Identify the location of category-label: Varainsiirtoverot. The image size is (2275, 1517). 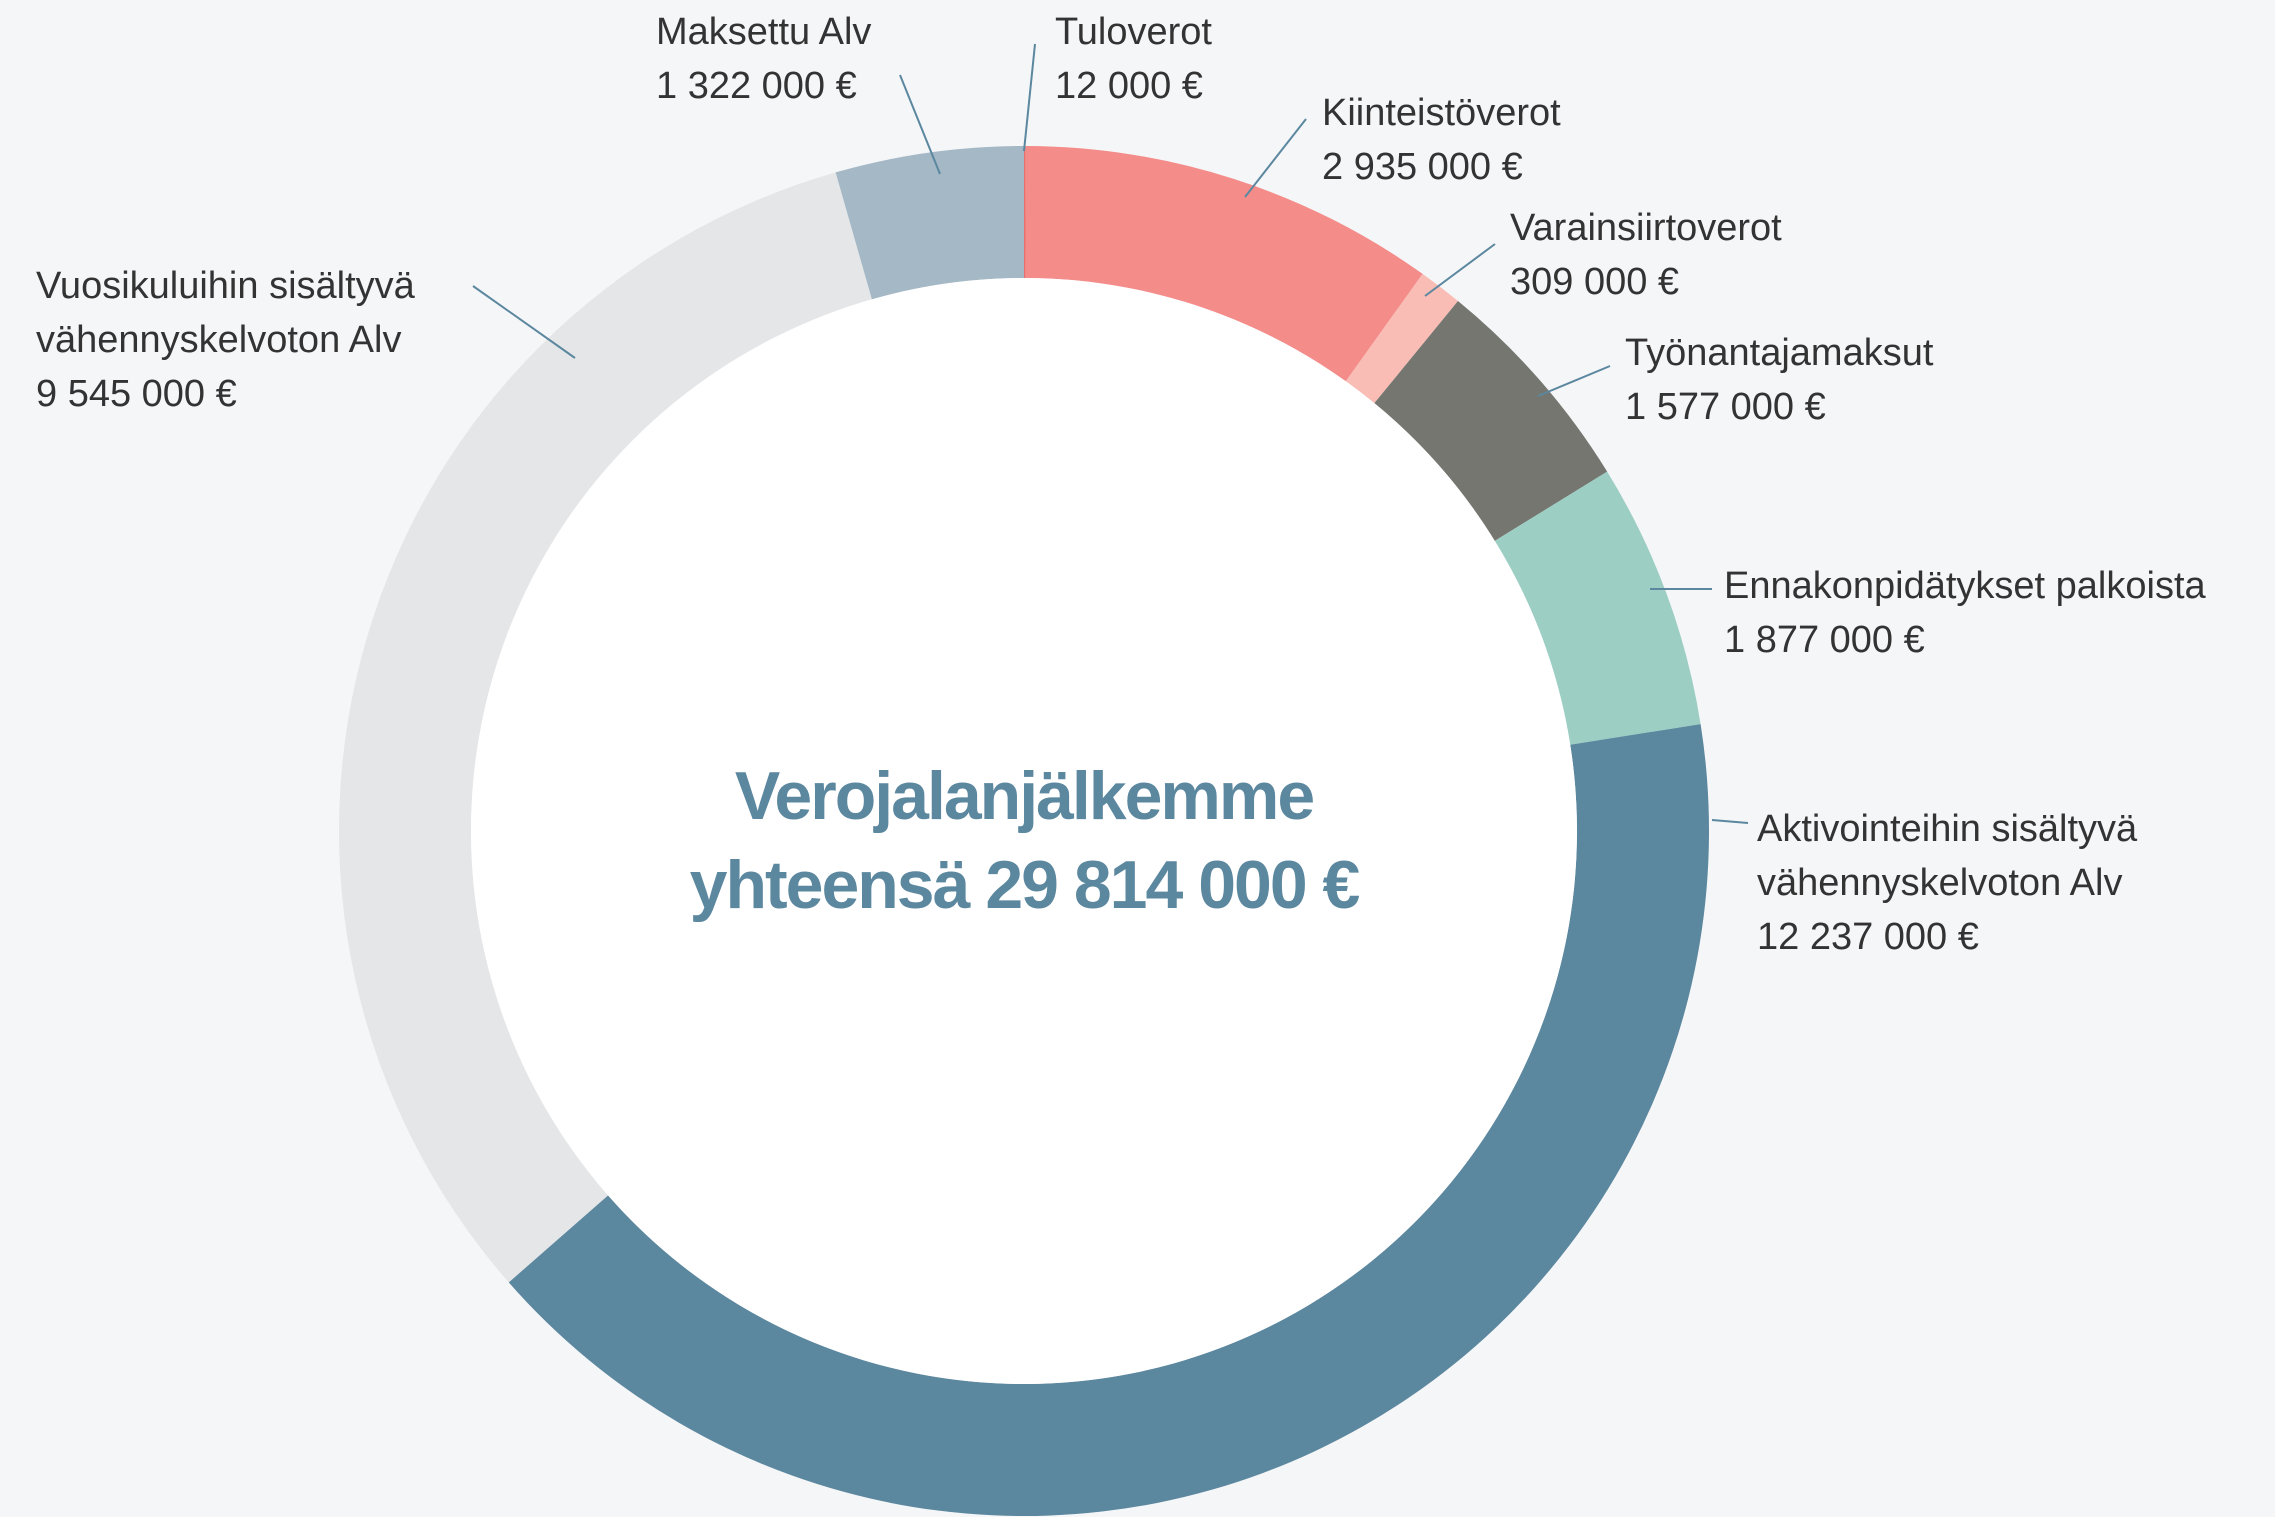
(1646, 228).